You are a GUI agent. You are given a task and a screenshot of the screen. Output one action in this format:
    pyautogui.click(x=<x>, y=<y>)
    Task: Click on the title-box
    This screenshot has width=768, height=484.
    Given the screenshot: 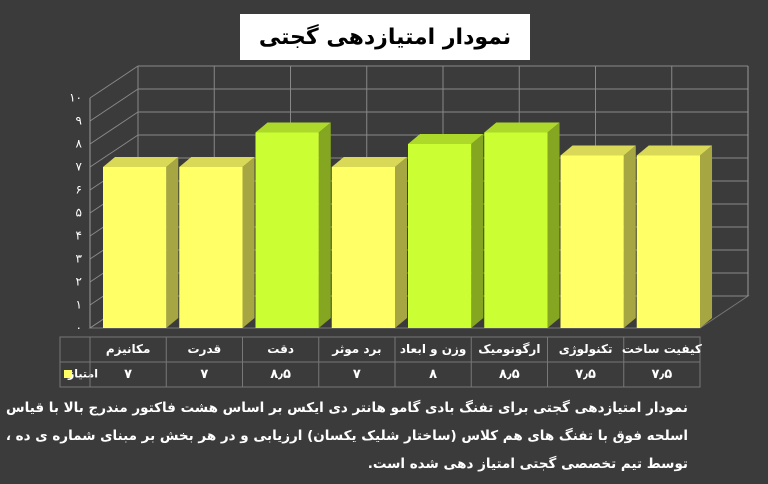 What is the action you would take?
    pyautogui.click(x=385, y=37)
    